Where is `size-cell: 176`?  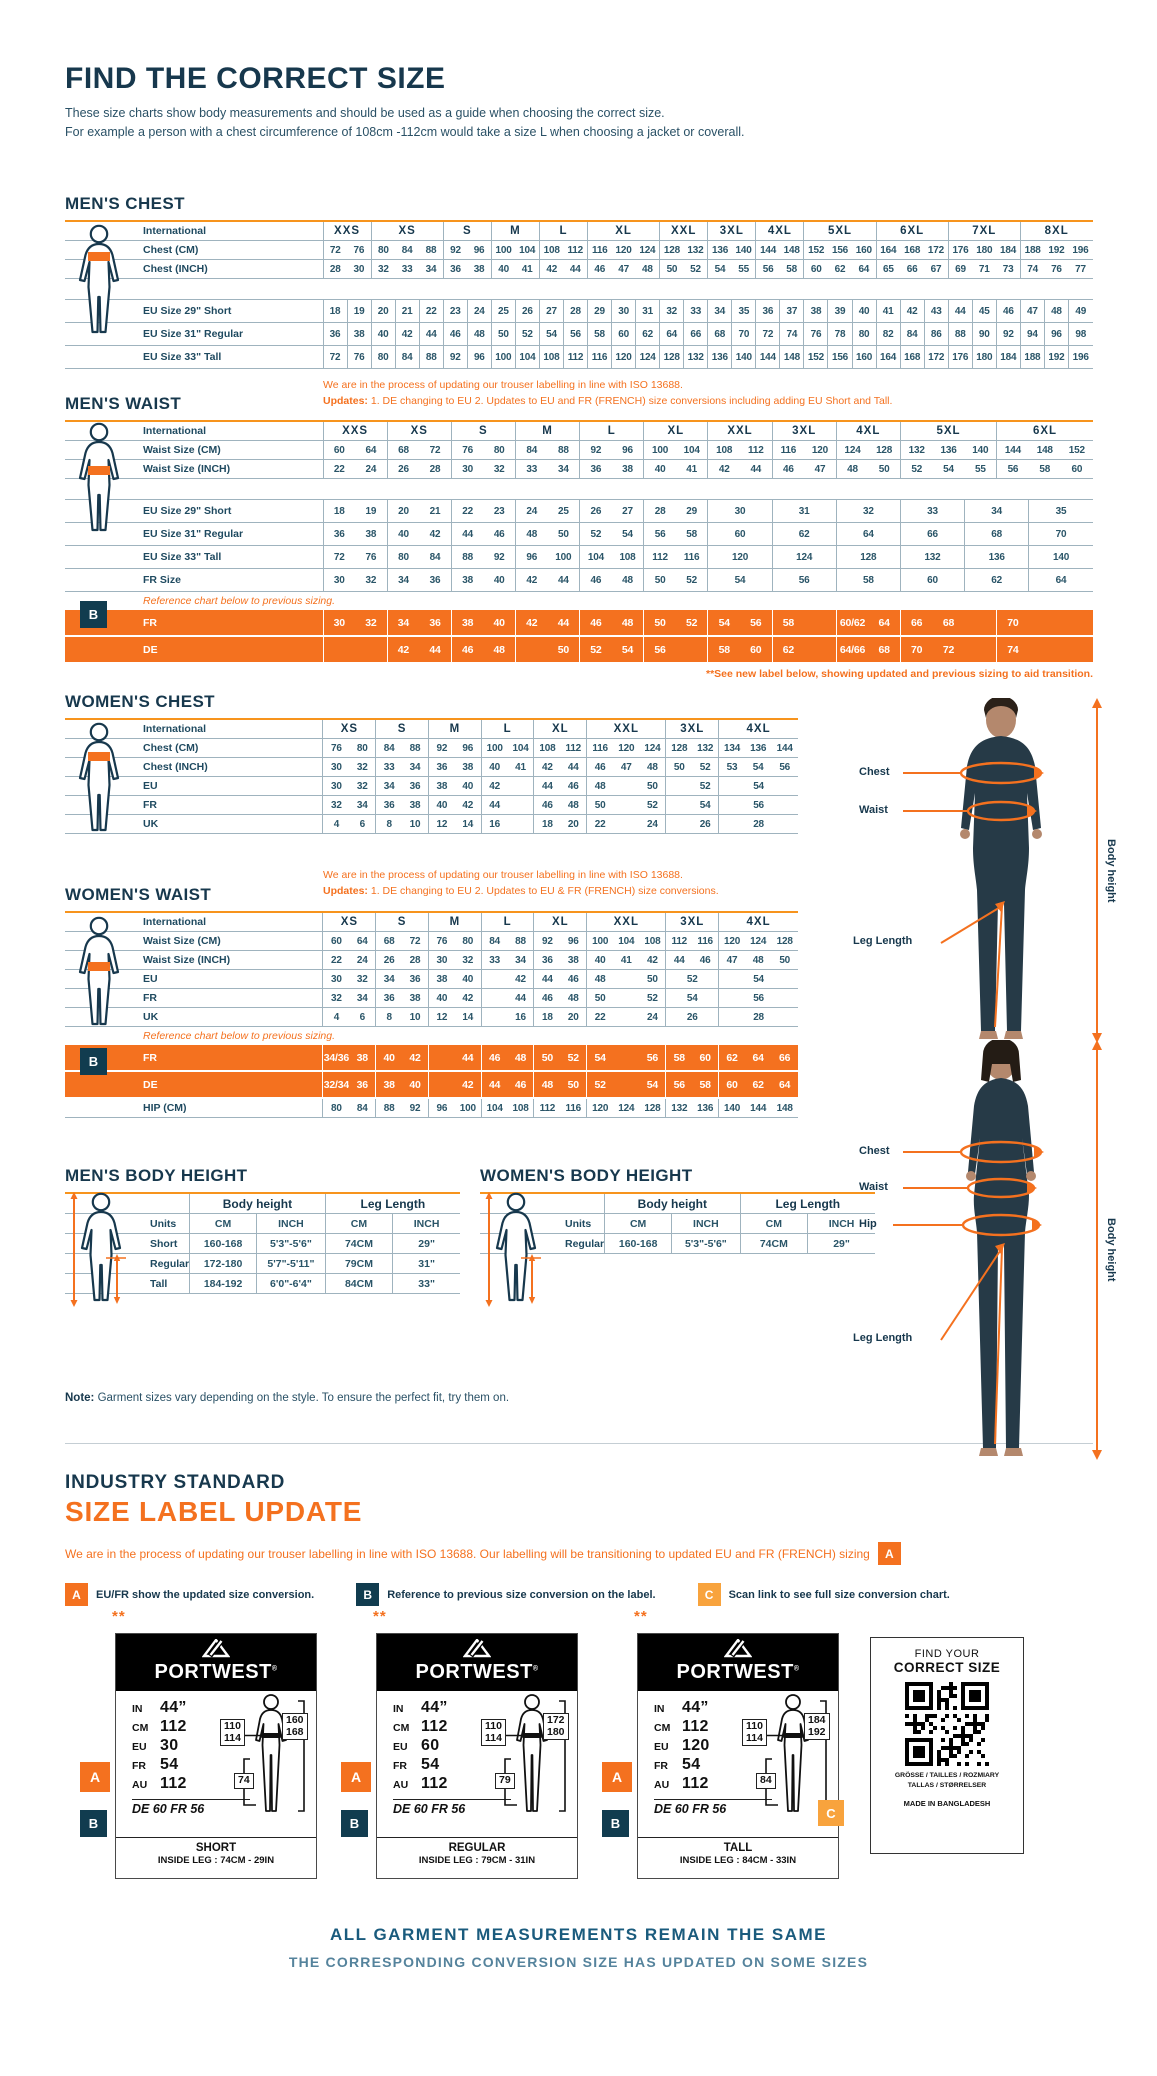
size-cell: 176 is located at coordinates (960, 250).